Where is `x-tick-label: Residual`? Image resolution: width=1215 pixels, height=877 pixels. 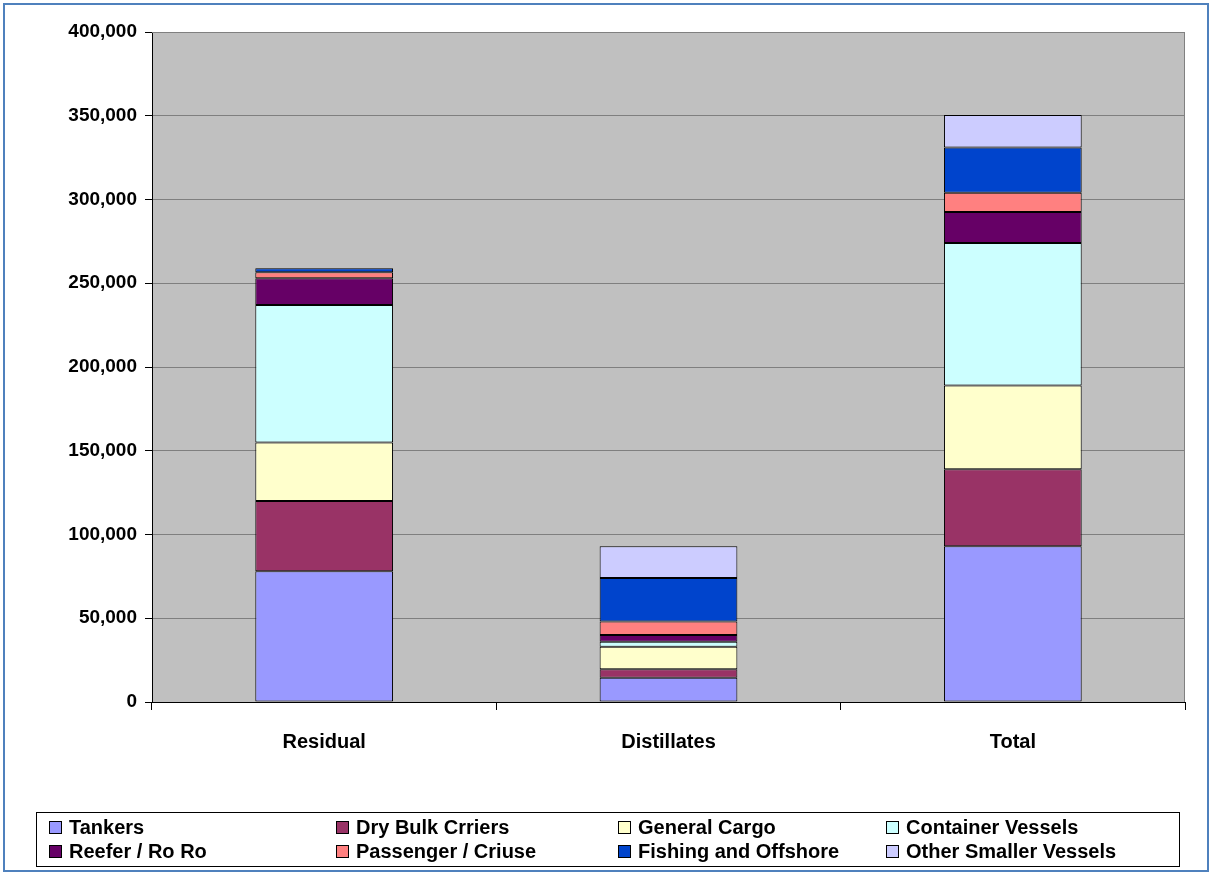
x-tick-label: Residual is located at coordinates (324, 740).